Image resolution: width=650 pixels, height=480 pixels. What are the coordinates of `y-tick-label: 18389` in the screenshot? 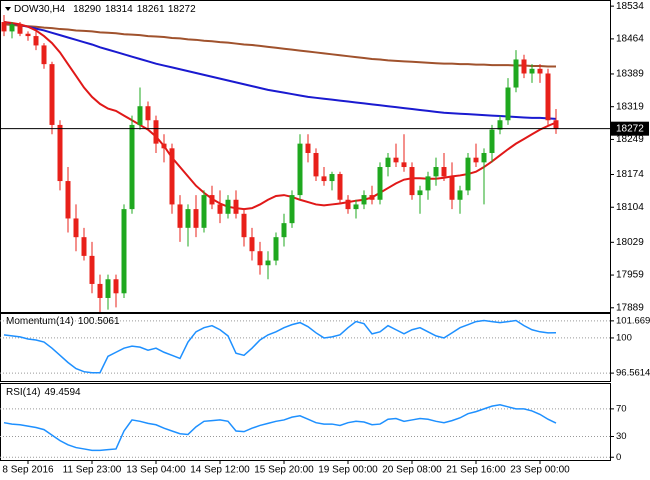 It's located at (630, 74).